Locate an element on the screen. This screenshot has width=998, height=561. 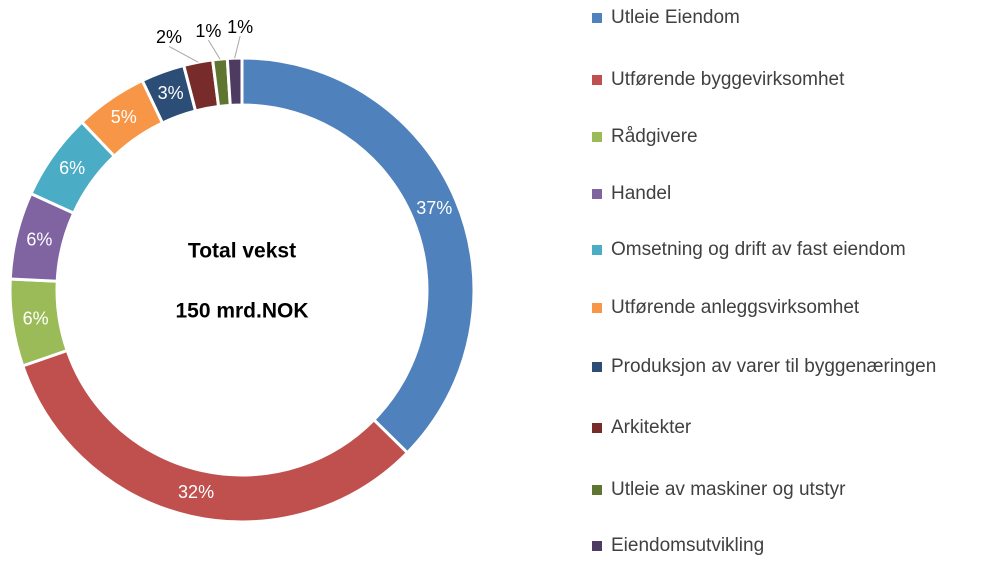
legend-entry: Eiendomsutvikling is located at coordinates (778, 546).